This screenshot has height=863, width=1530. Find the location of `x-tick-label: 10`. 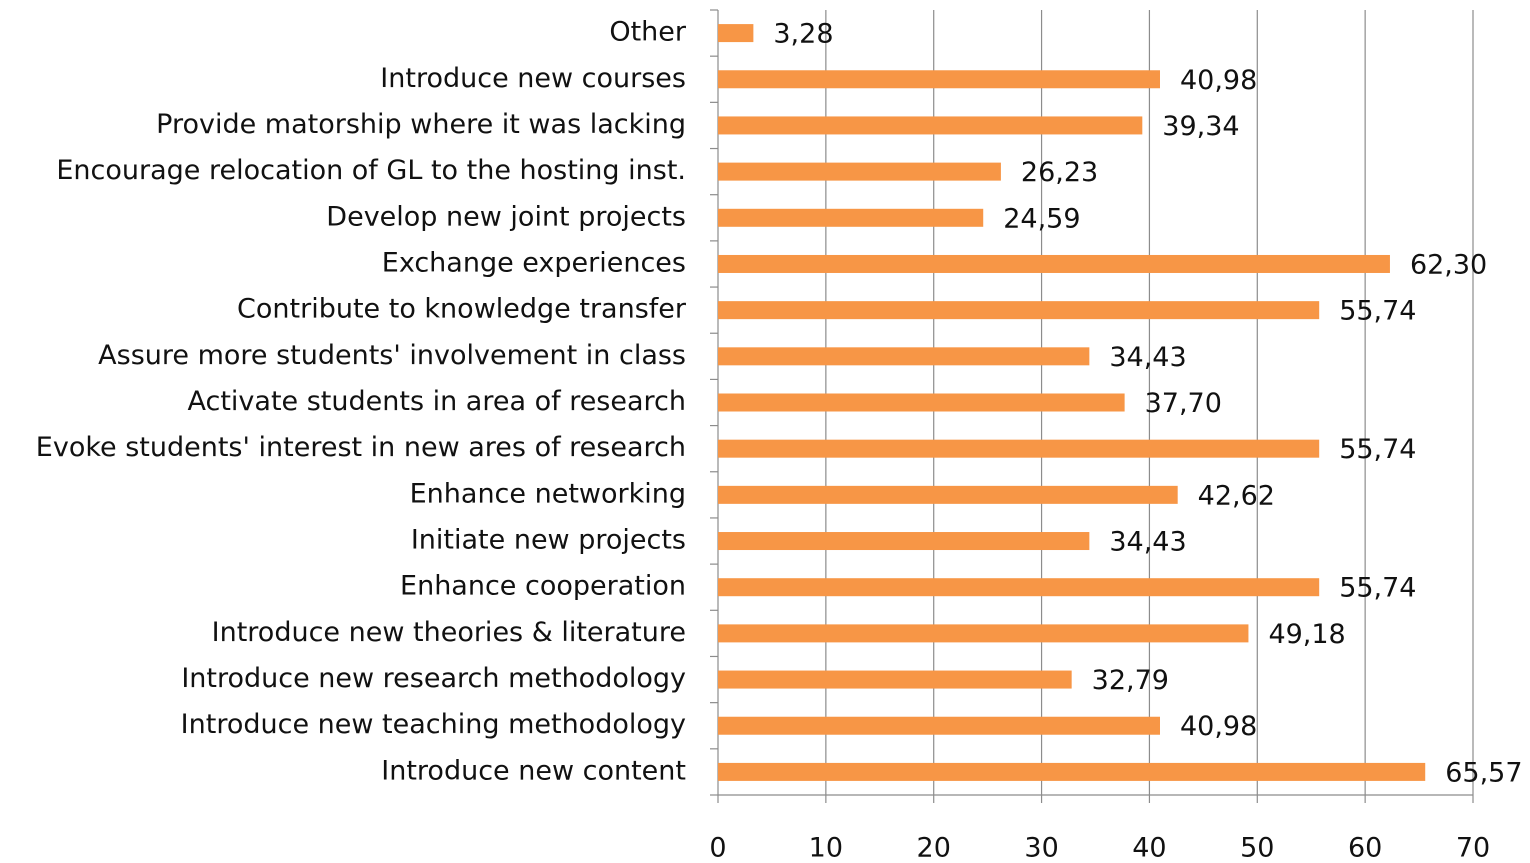

x-tick-label: 10 is located at coordinates (826, 848).